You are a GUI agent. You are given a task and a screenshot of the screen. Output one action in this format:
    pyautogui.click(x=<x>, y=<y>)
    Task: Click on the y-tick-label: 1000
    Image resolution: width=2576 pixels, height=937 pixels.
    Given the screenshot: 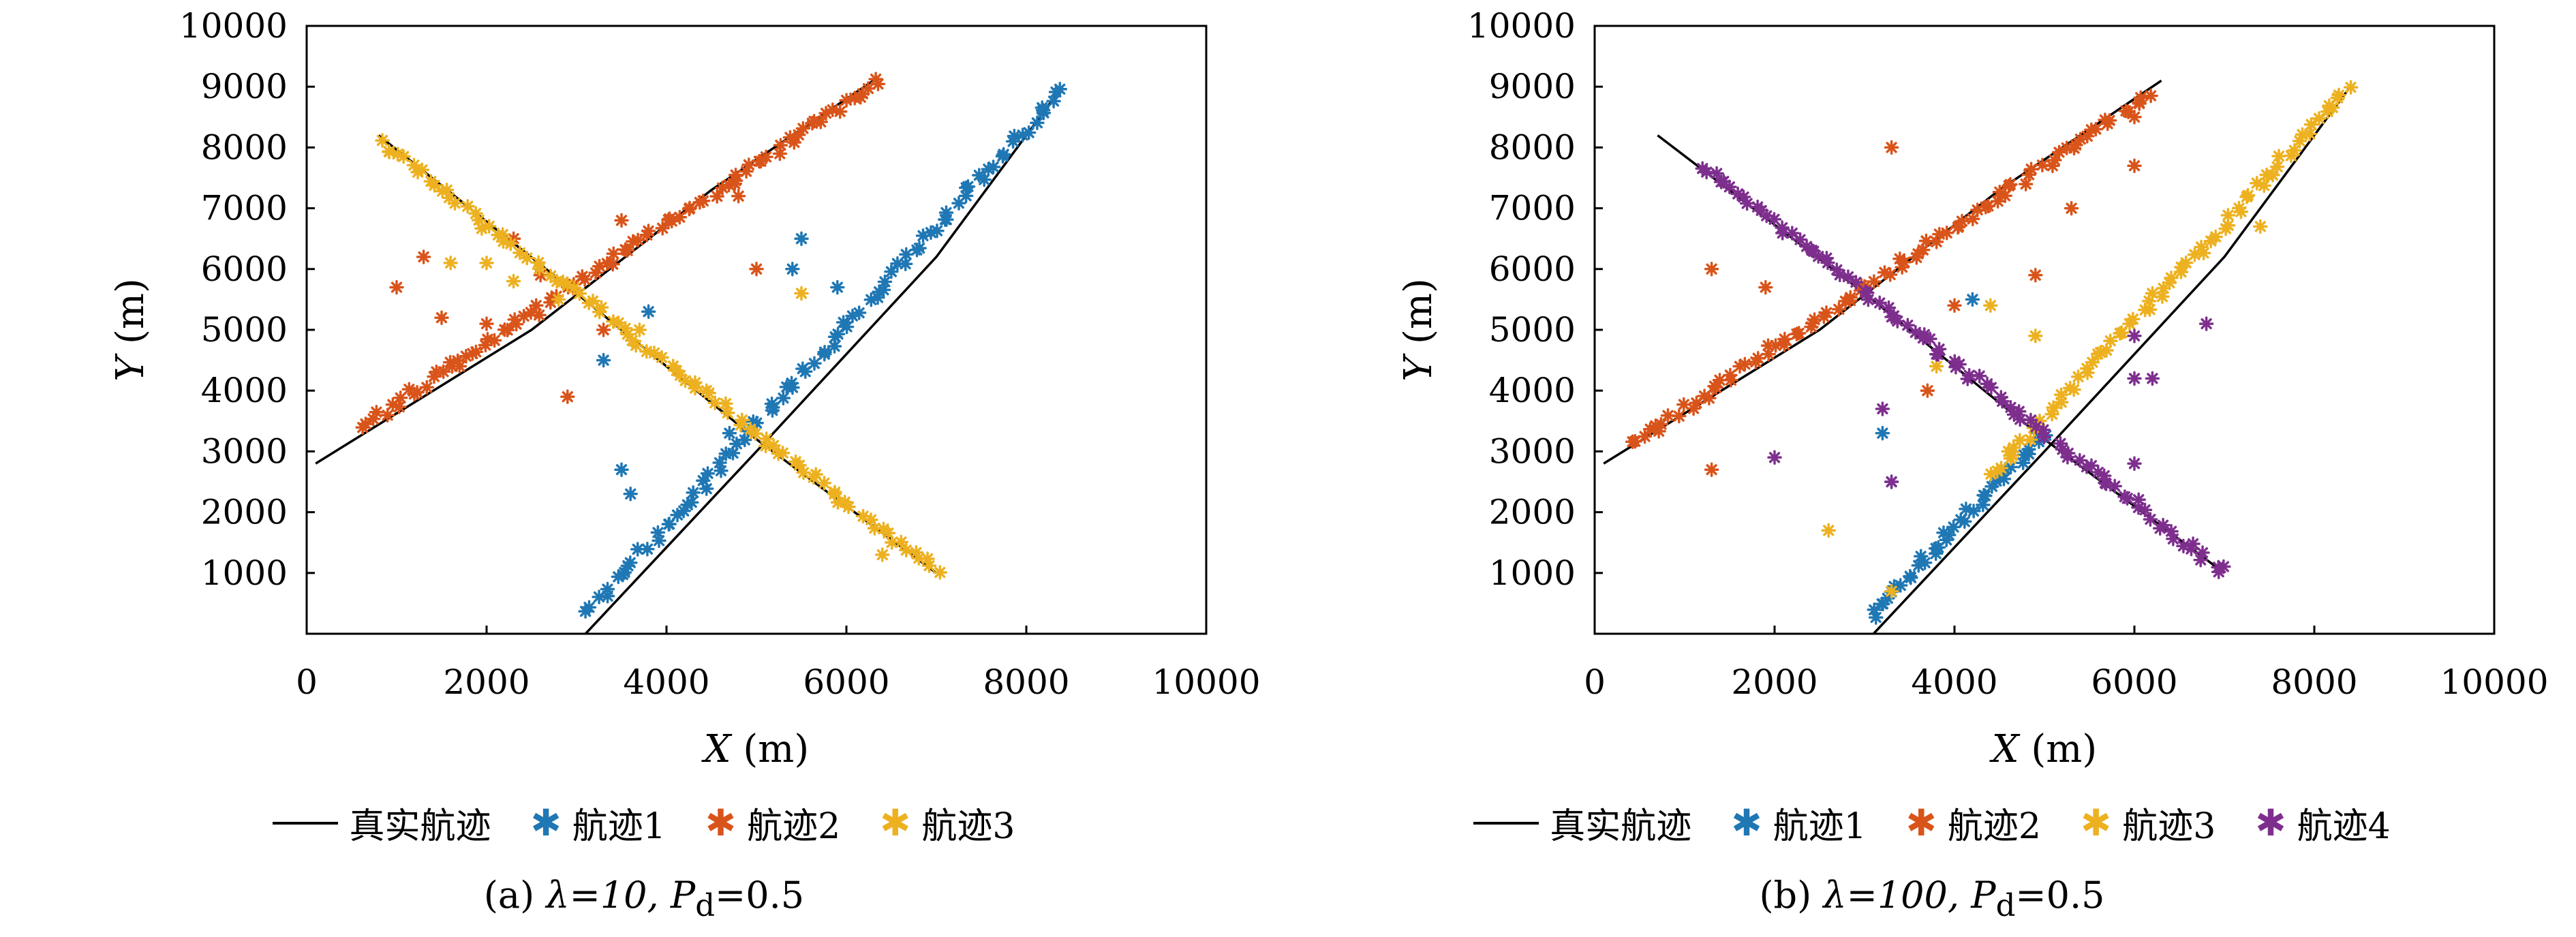 What is the action you would take?
    pyautogui.click(x=244, y=573)
    